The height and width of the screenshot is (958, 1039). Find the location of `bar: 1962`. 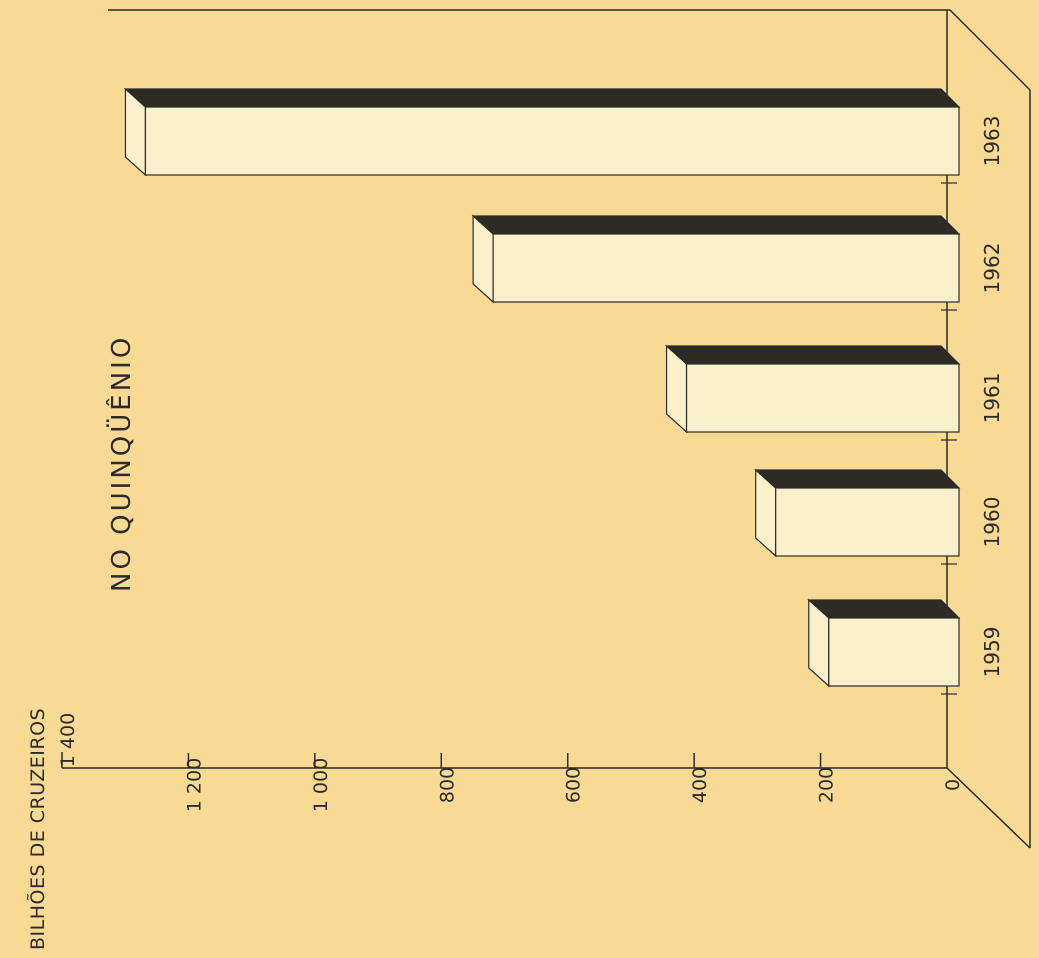

bar: 1962 is located at coordinates (737, 262).